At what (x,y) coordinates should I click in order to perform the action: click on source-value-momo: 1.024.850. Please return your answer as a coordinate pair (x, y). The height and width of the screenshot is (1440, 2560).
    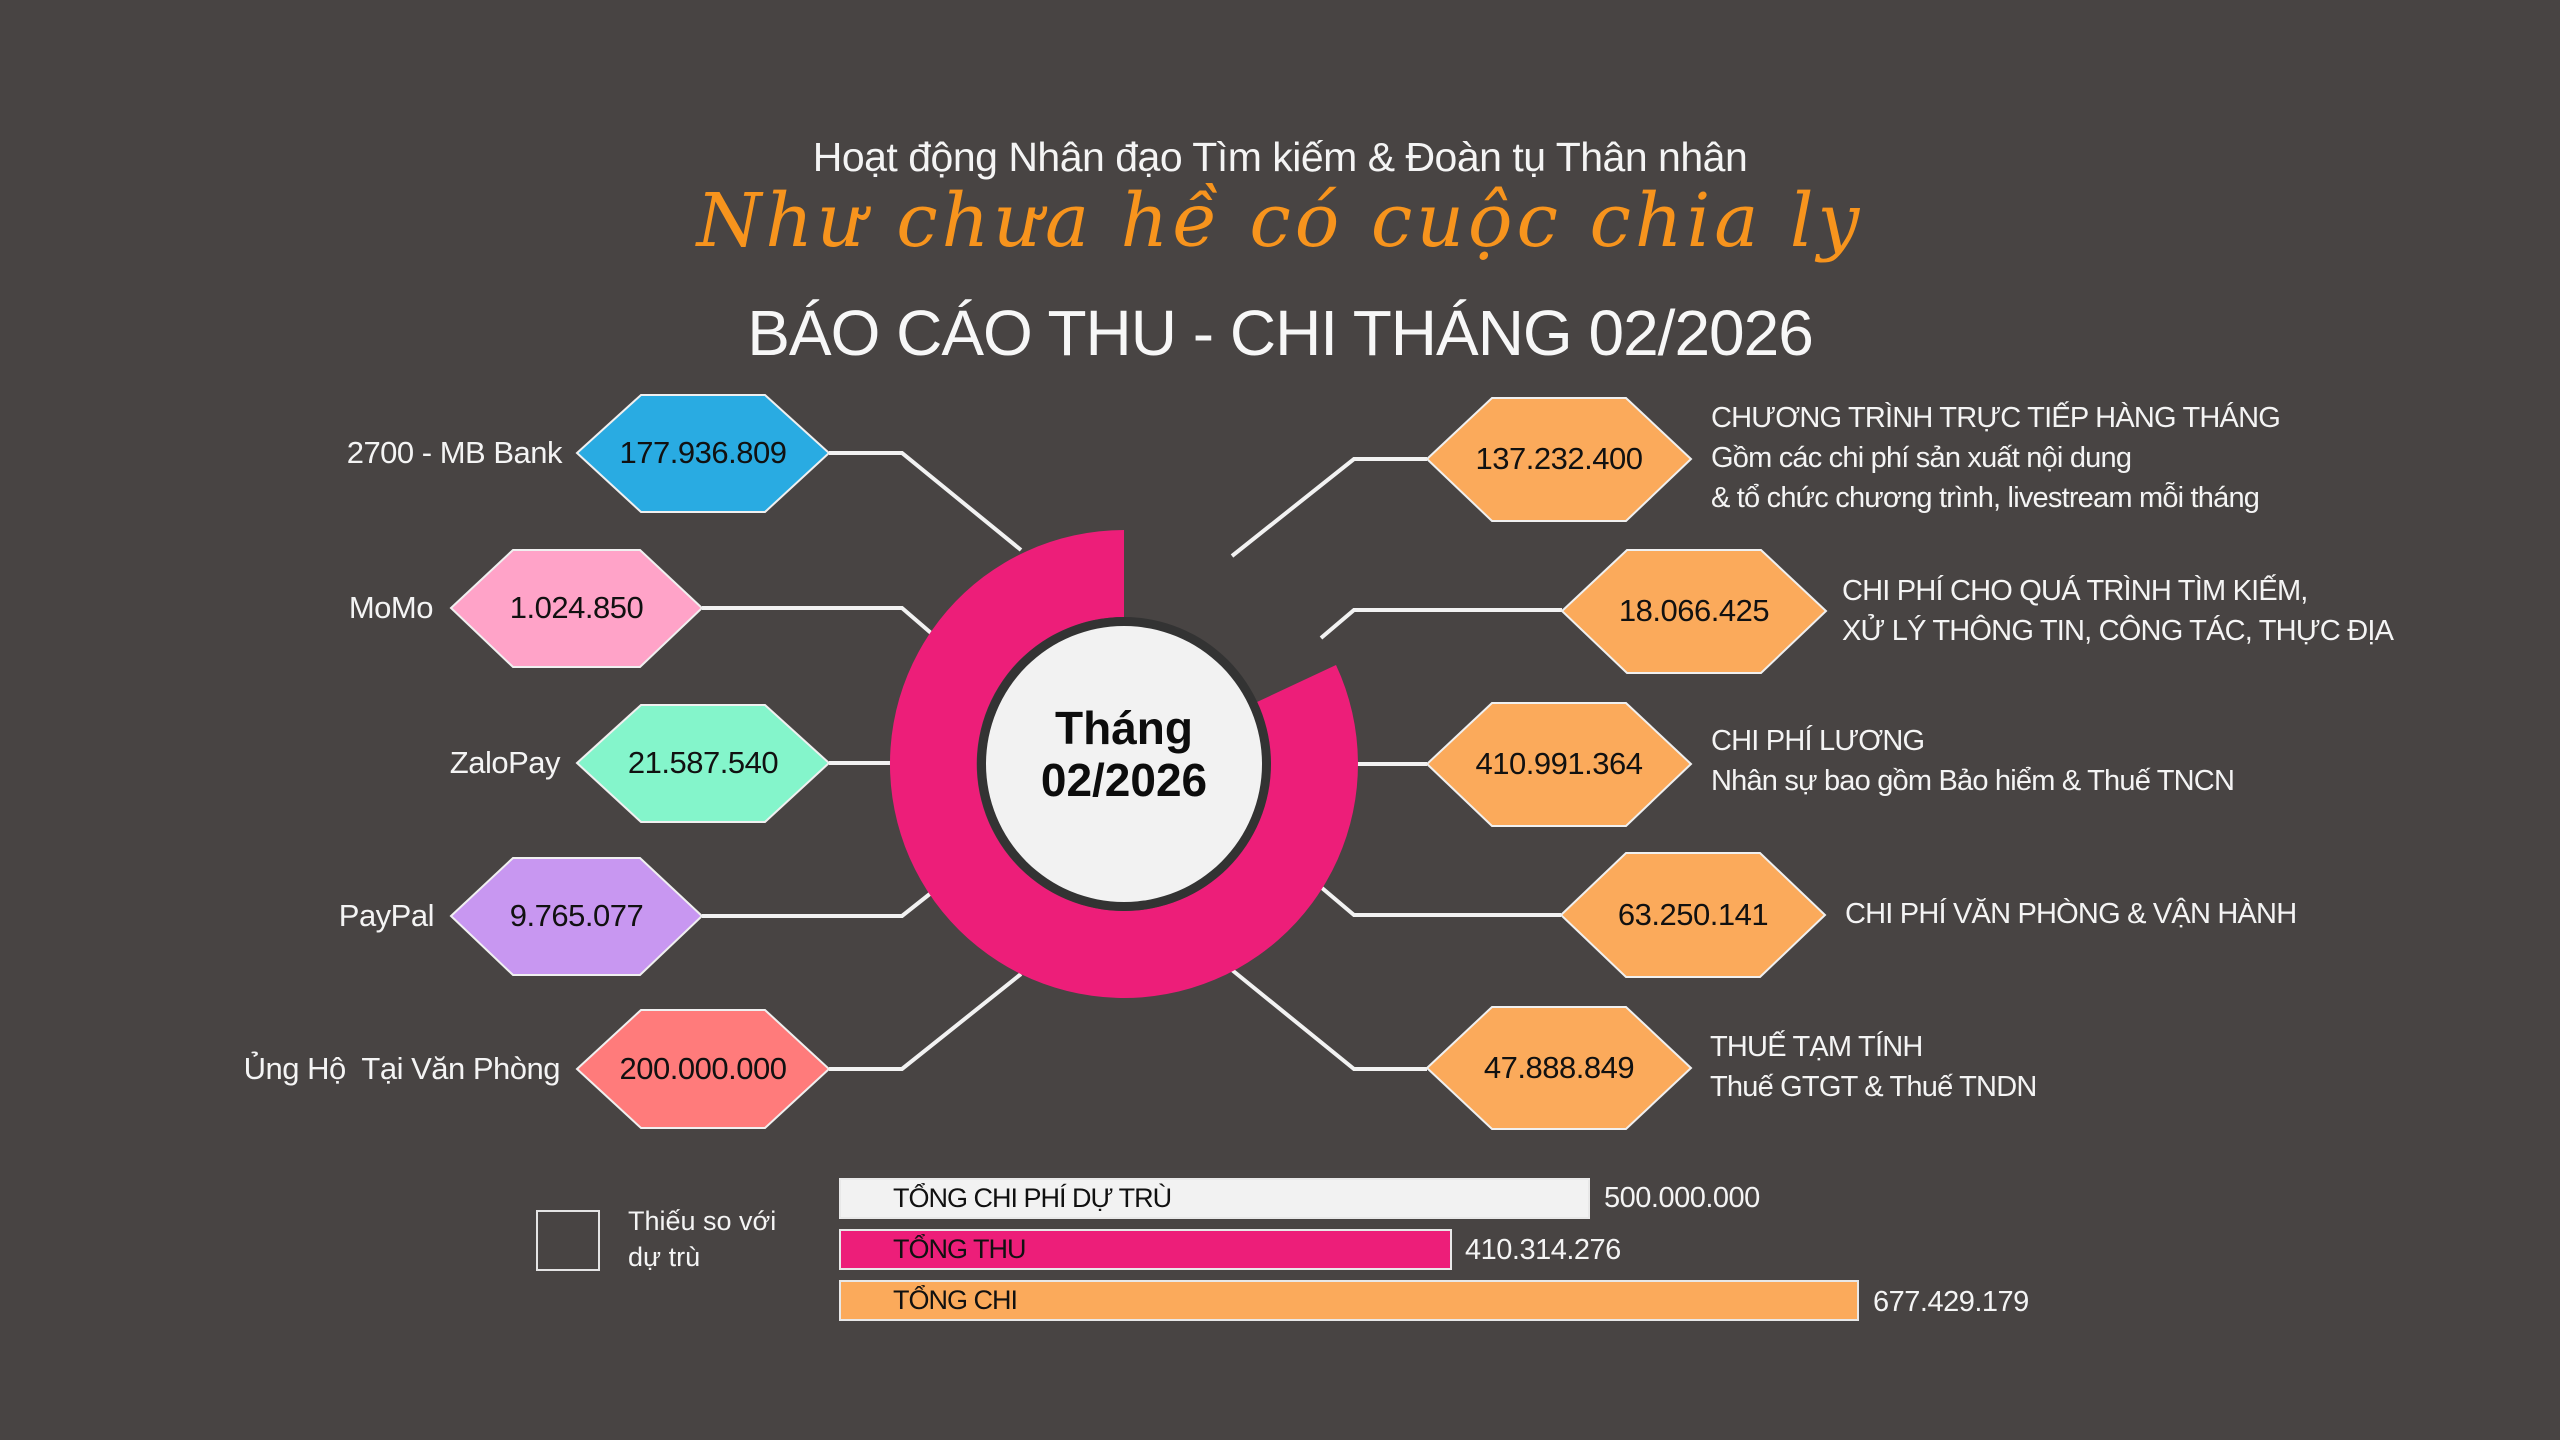
    Looking at the image, I should click on (576, 607).